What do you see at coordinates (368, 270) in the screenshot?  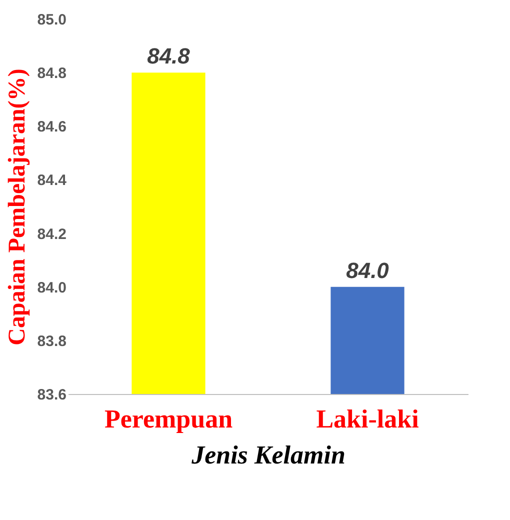 I see `data-label: 84.0` at bounding box center [368, 270].